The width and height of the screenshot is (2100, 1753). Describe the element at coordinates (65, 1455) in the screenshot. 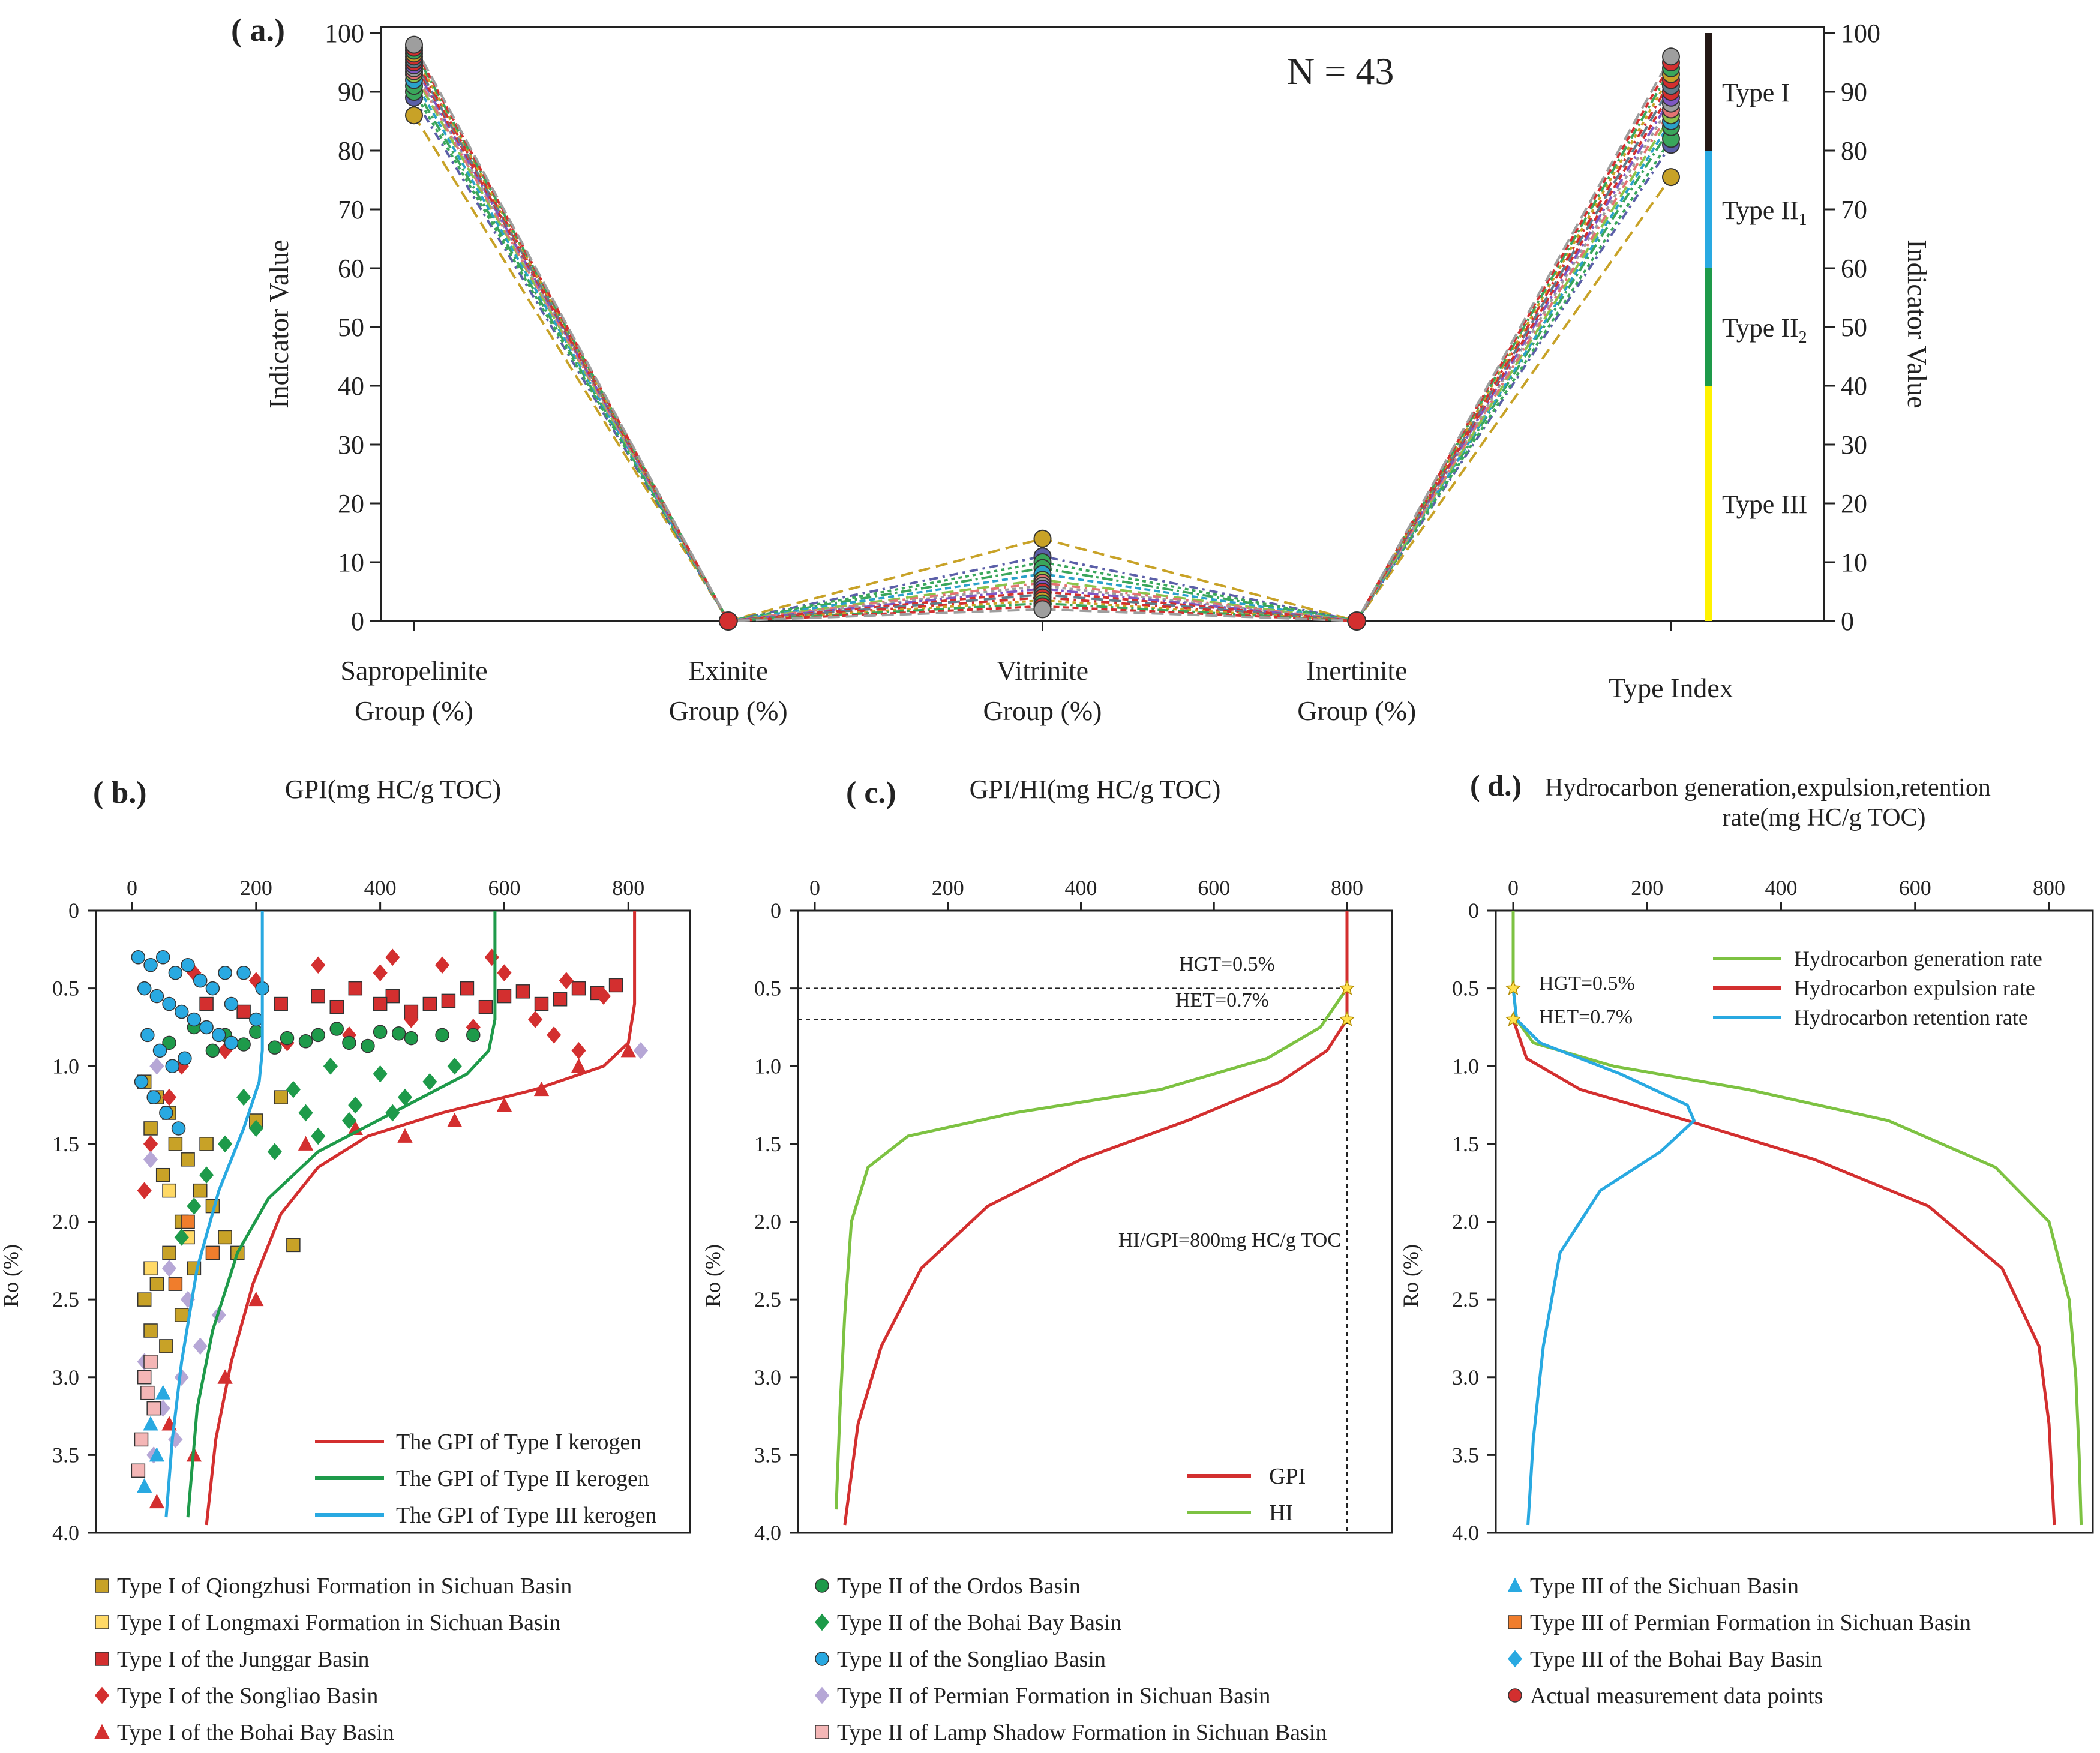

I see `ytick-label: 3.5` at that location.